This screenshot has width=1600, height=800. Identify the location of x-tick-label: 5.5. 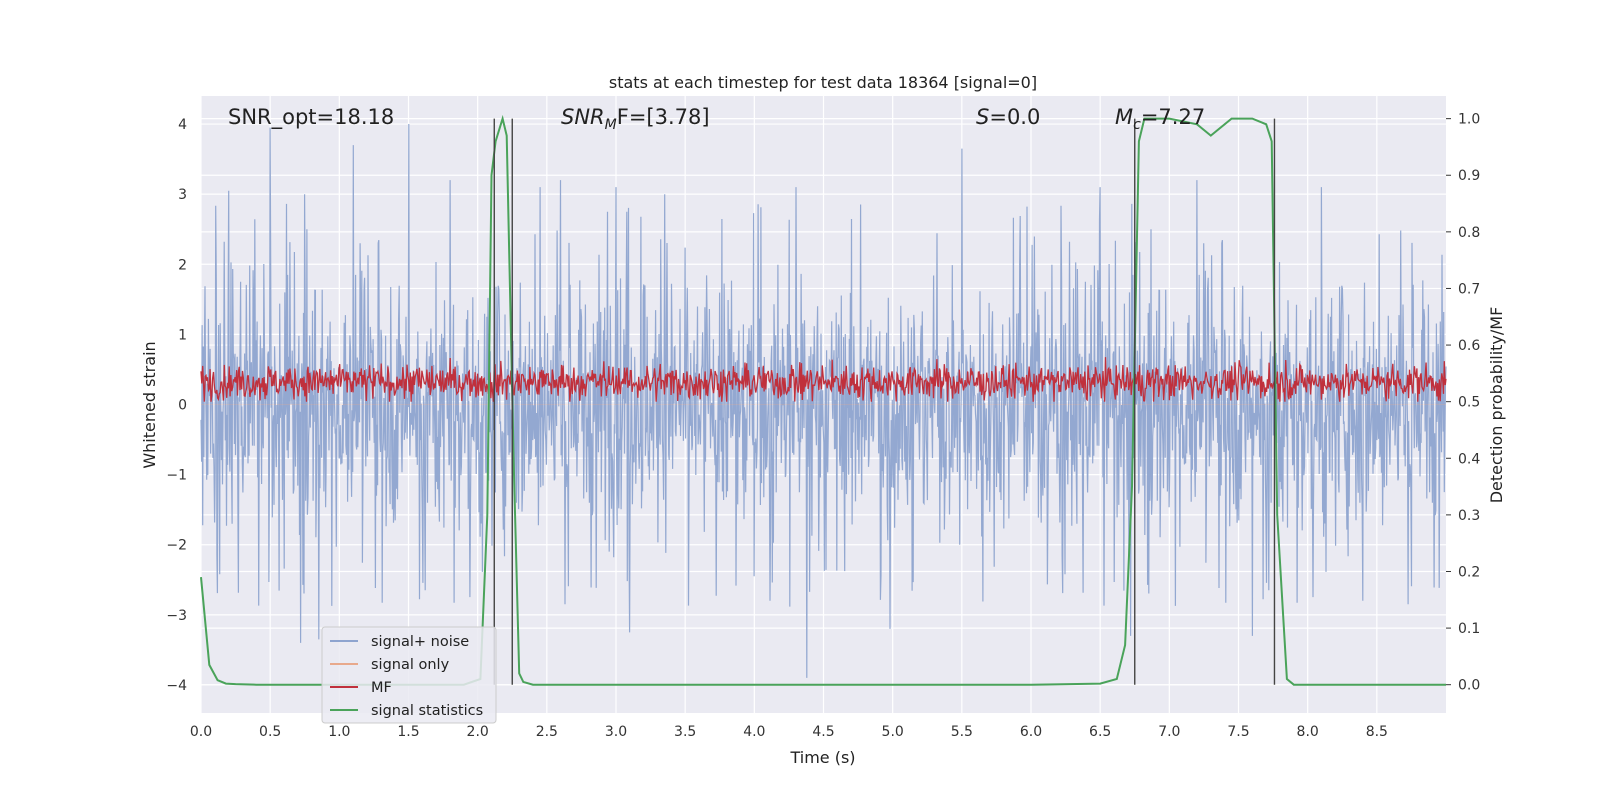
(962, 732).